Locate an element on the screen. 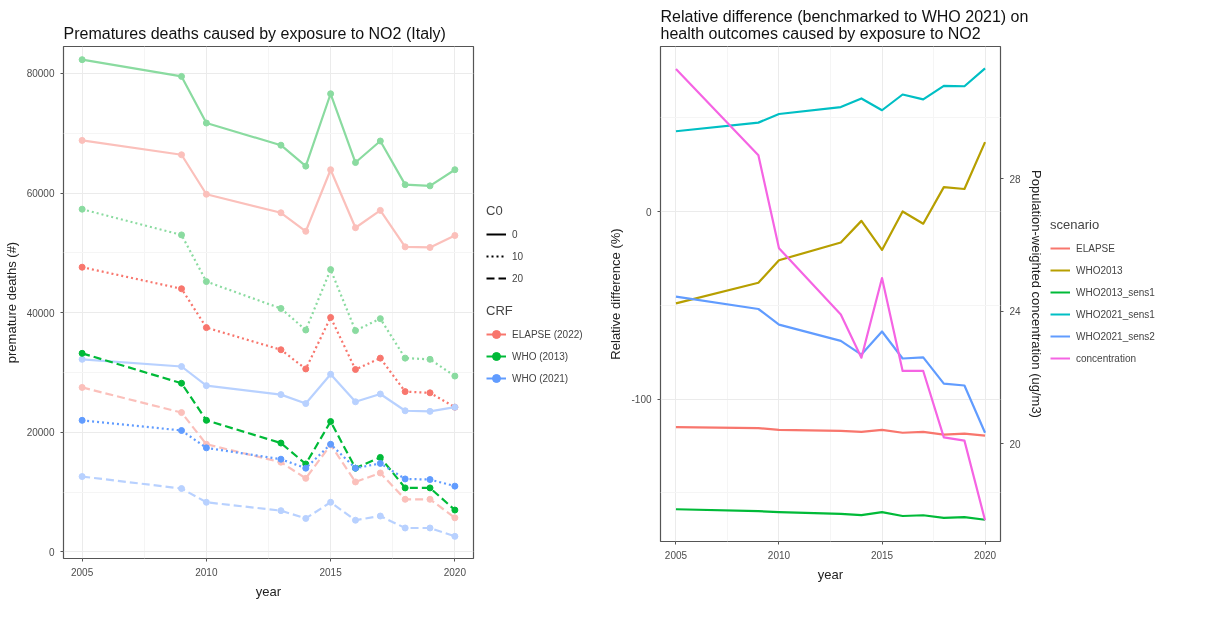 Image resolution: width=1218 pixels, height=630 pixels. text: 20 is located at coordinates (518, 278).